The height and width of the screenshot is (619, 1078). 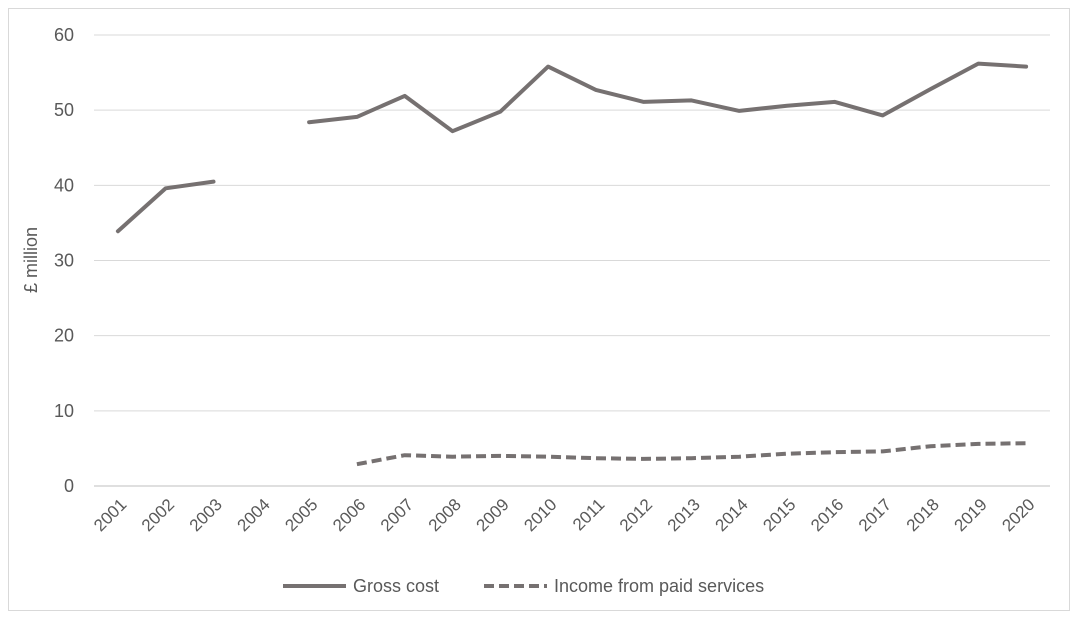 What do you see at coordinates (779, 515) in the screenshot?
I see `x-tick-label: 2015` at bounding box center [779, 515].